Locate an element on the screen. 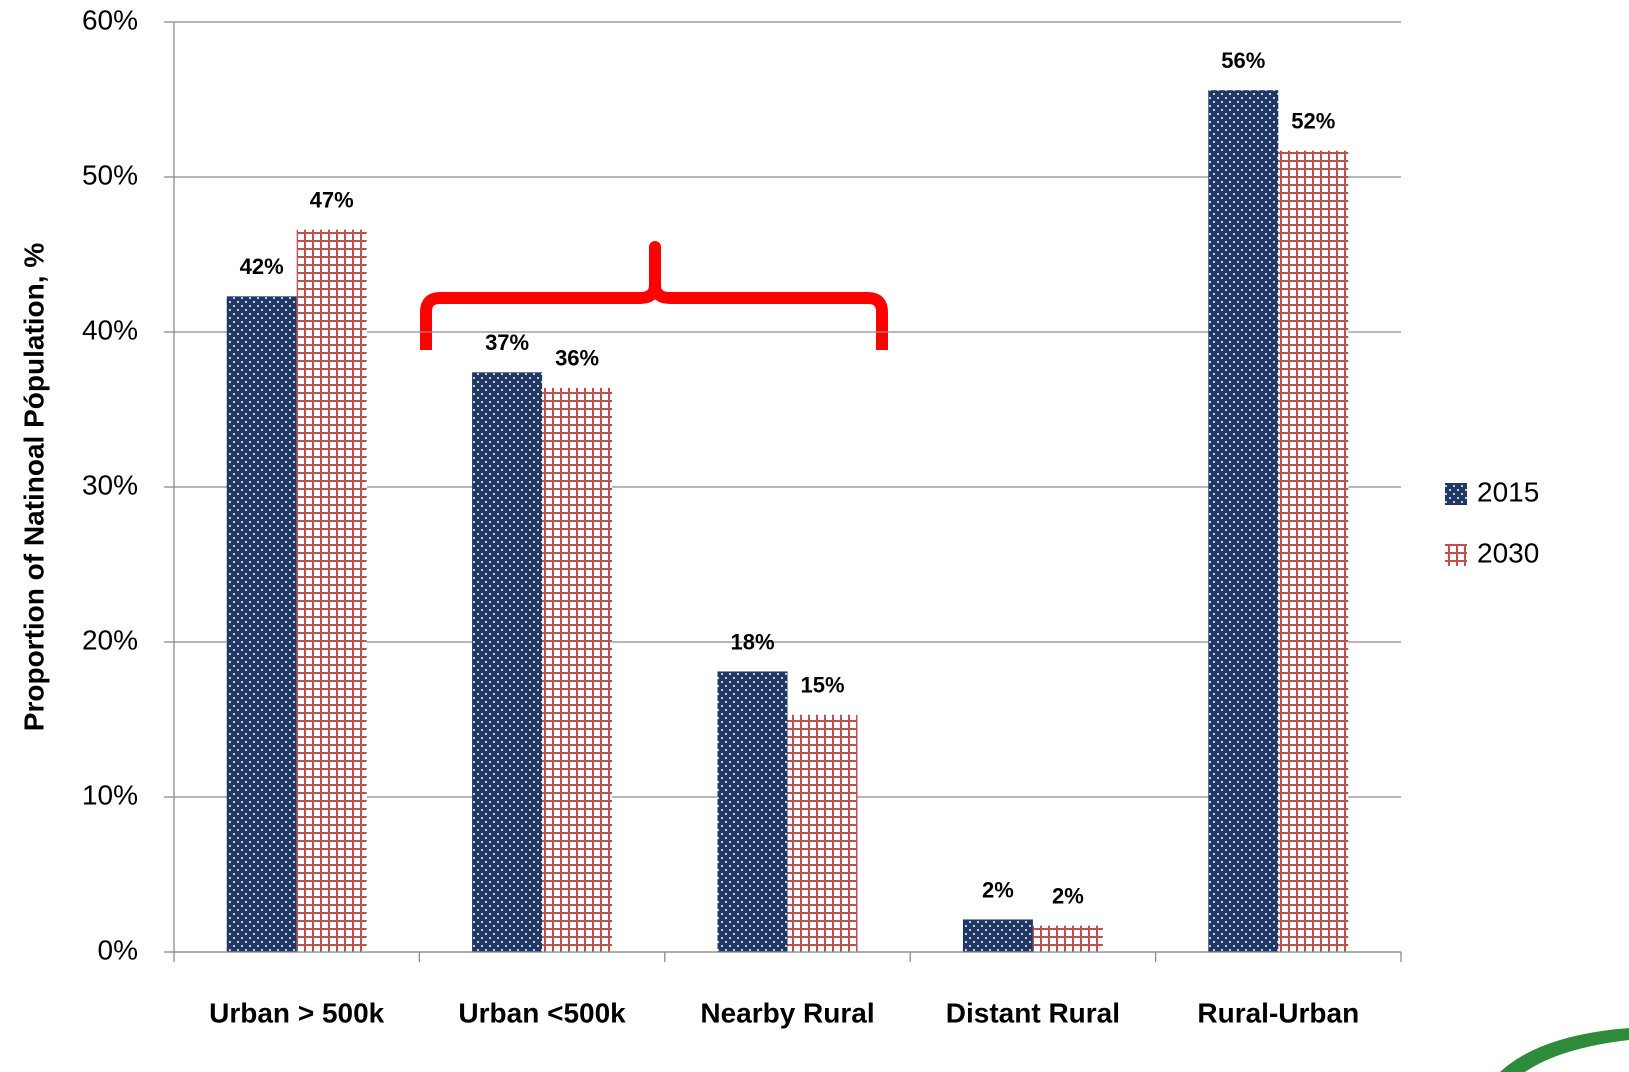  y-tick-label: 0% is located at coordinates (118, 949).